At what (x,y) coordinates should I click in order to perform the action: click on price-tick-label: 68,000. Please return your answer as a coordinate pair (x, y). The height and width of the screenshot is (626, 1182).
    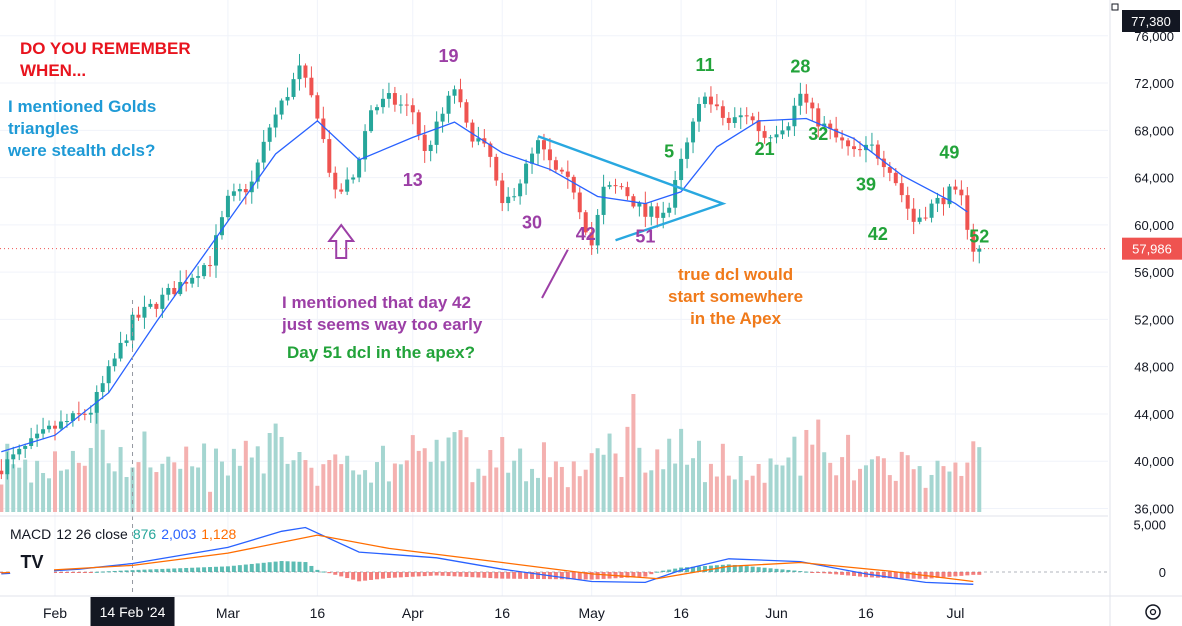
    Looking at the image, I should click on (1154, 130).